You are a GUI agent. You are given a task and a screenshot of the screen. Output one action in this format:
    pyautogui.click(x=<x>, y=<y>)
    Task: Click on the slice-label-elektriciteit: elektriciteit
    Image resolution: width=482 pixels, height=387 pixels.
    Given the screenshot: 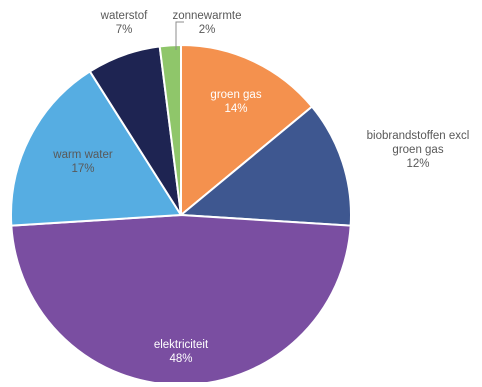 What is the action you would take?
    pyautogui.click(x=181, y=345)
    